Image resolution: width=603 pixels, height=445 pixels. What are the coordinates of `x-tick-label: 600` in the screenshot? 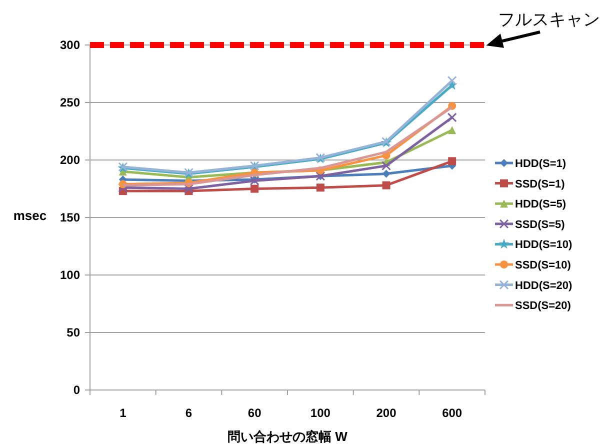 It's located at (452, 413).